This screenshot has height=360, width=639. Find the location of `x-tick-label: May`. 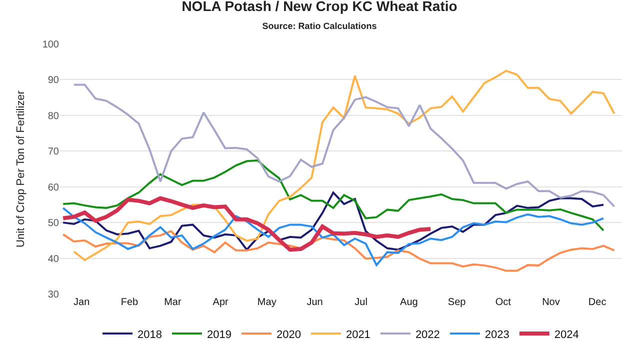

x-tick-label: May is located at coordinates (266, 302).